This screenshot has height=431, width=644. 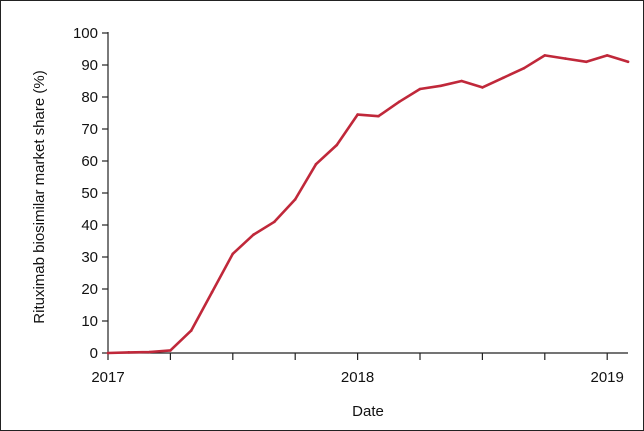 What do you see at coordinates (89, 289) in the screenshot?
I see `y-tick-label: 20` at bounding box center [89, 289].